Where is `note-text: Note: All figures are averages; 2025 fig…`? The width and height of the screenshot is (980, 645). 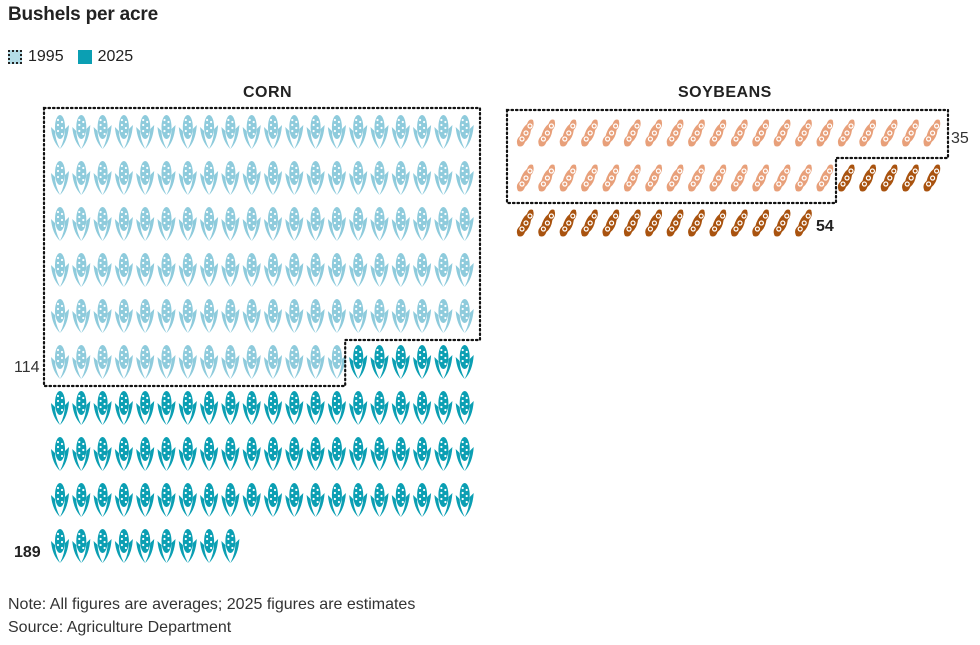 note-text: Note: All figures are averages; 2025 fig… is located at coordinates (212, 604).